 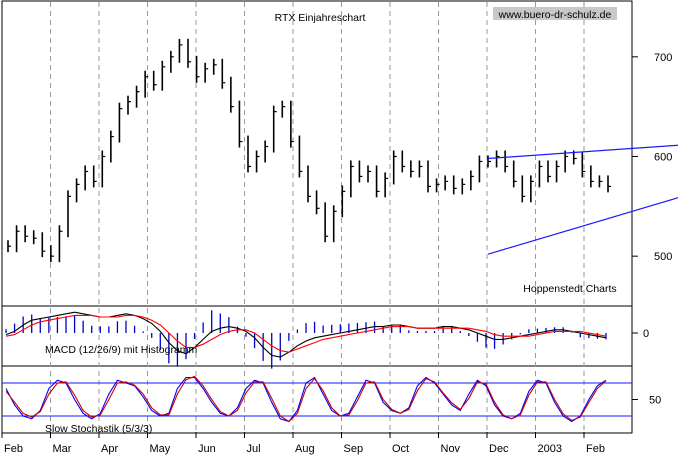 What do you see at coordinates (663, 157) in the screenshot?
I see `y-tick-label: 600` at bounding box center [663, 157].